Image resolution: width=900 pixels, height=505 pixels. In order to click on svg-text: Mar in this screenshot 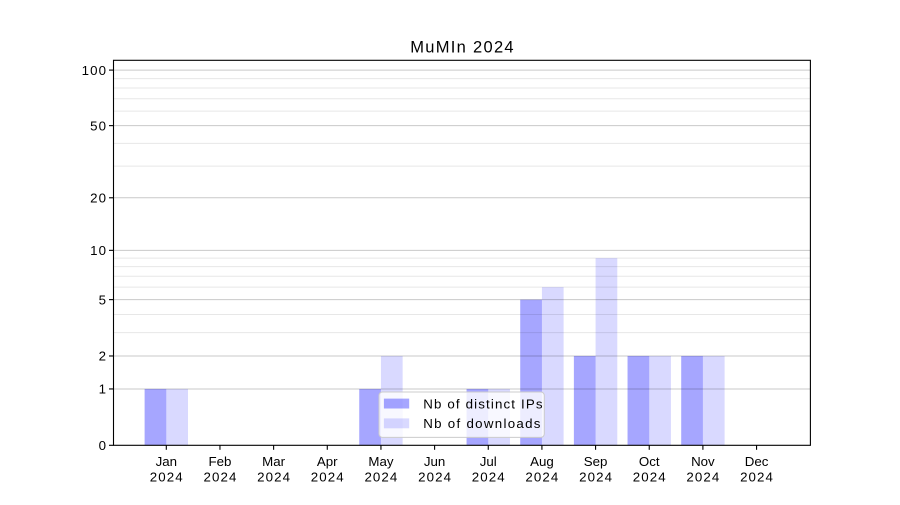, I will do `click(273, 461)`.